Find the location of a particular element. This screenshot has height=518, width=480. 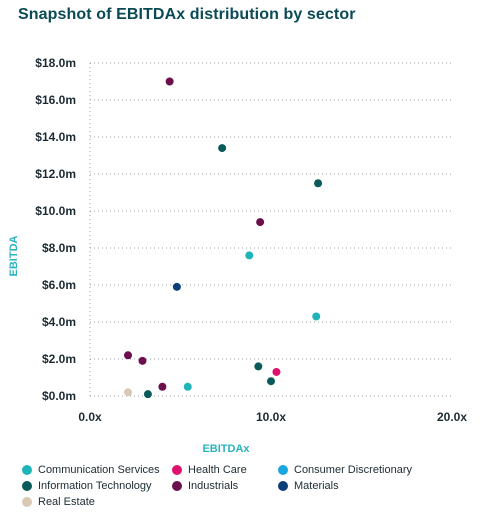

x-tick-label: 0.0x is located at coordinates (90, 417).